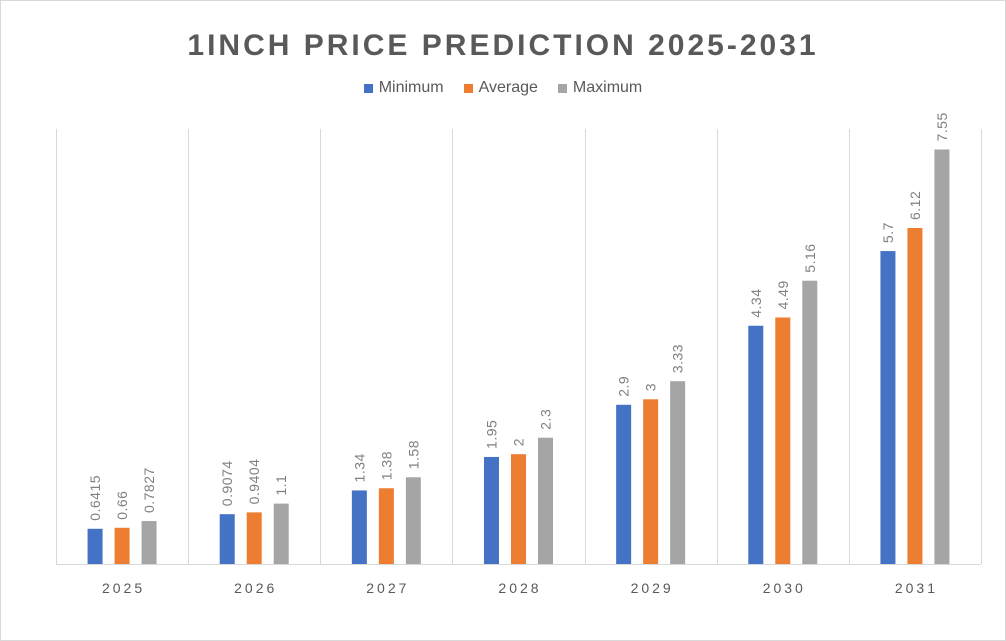 The image size is (1006, 641). I want to click on data-label-maximum-2025: 0.7827, so click(149, 490).